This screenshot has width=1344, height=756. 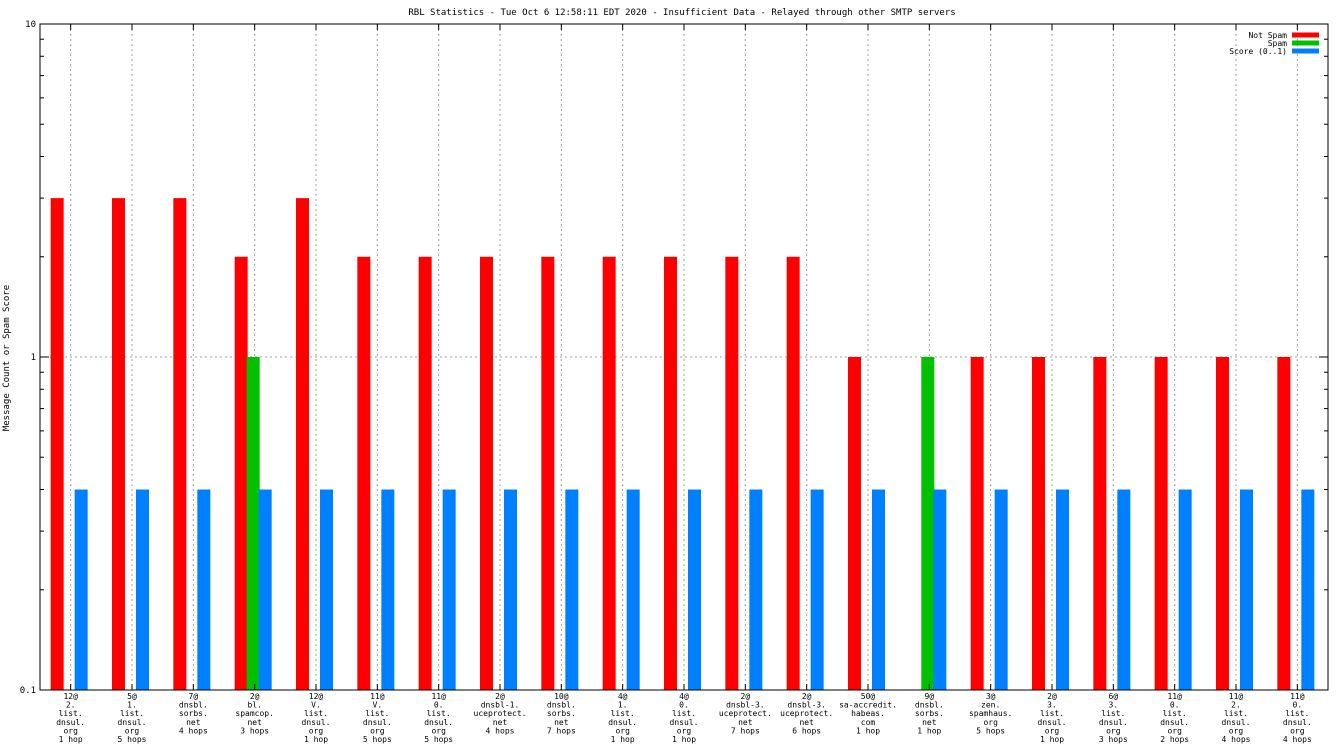 I want to click on x-tick-label: 9@, so click(x=930, y=696).